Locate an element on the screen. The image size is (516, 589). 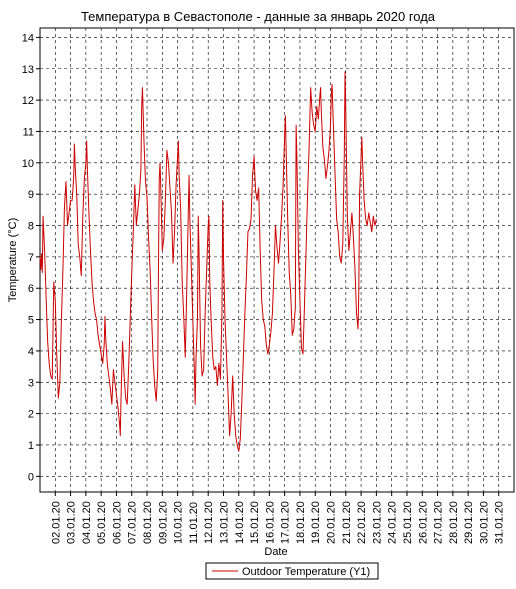
legend: Outdoor Temperature (Y1) is located at coordinates (292, 571).